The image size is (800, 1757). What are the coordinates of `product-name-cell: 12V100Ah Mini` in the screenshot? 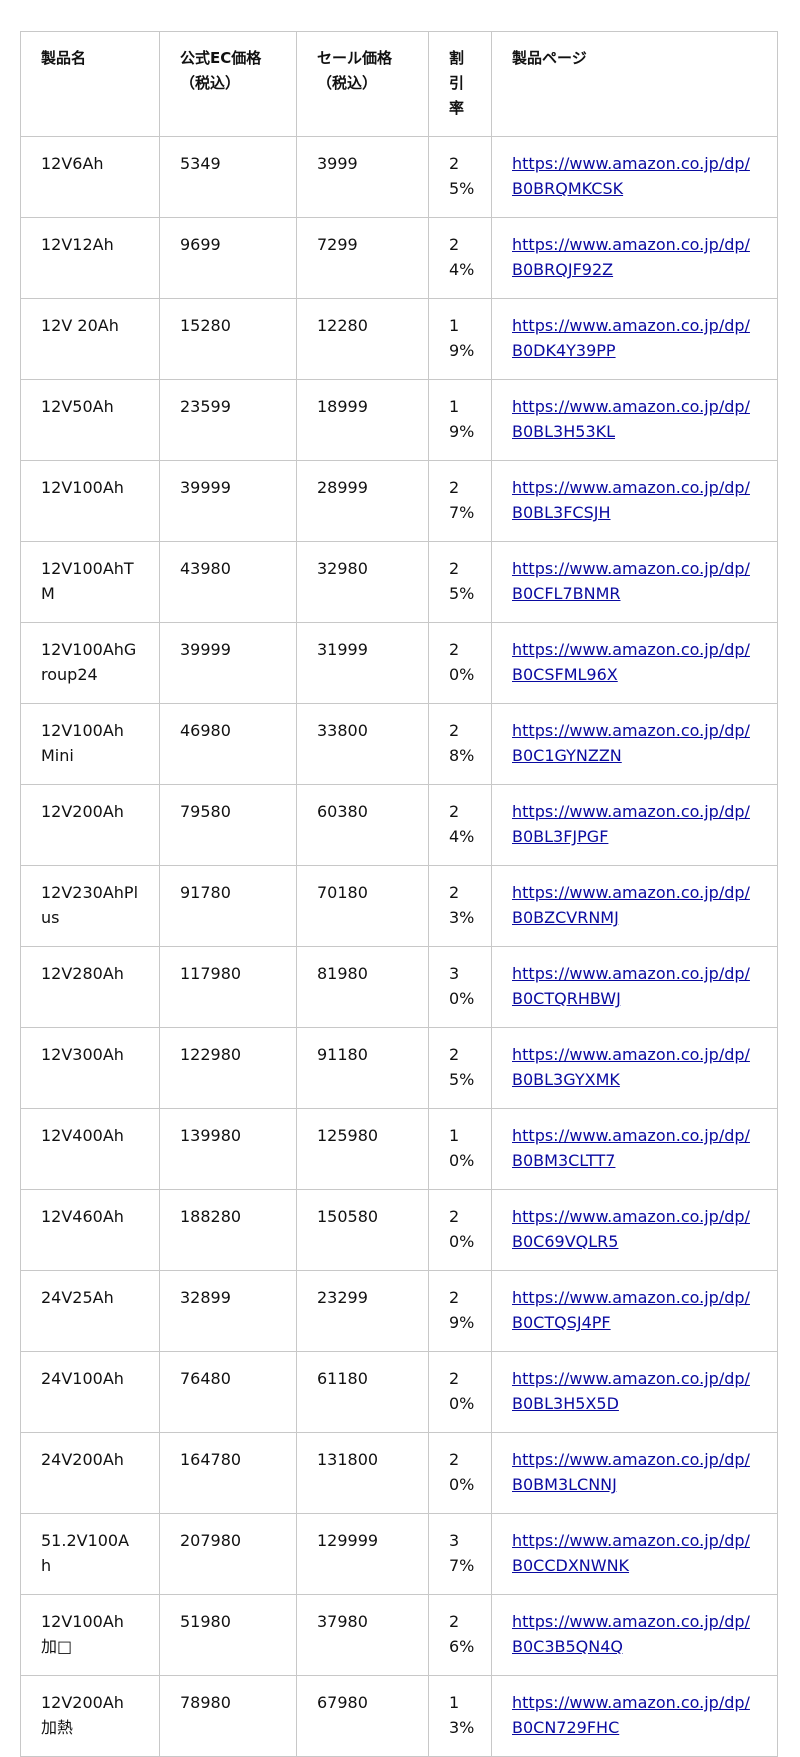 It's located at (90, 744).